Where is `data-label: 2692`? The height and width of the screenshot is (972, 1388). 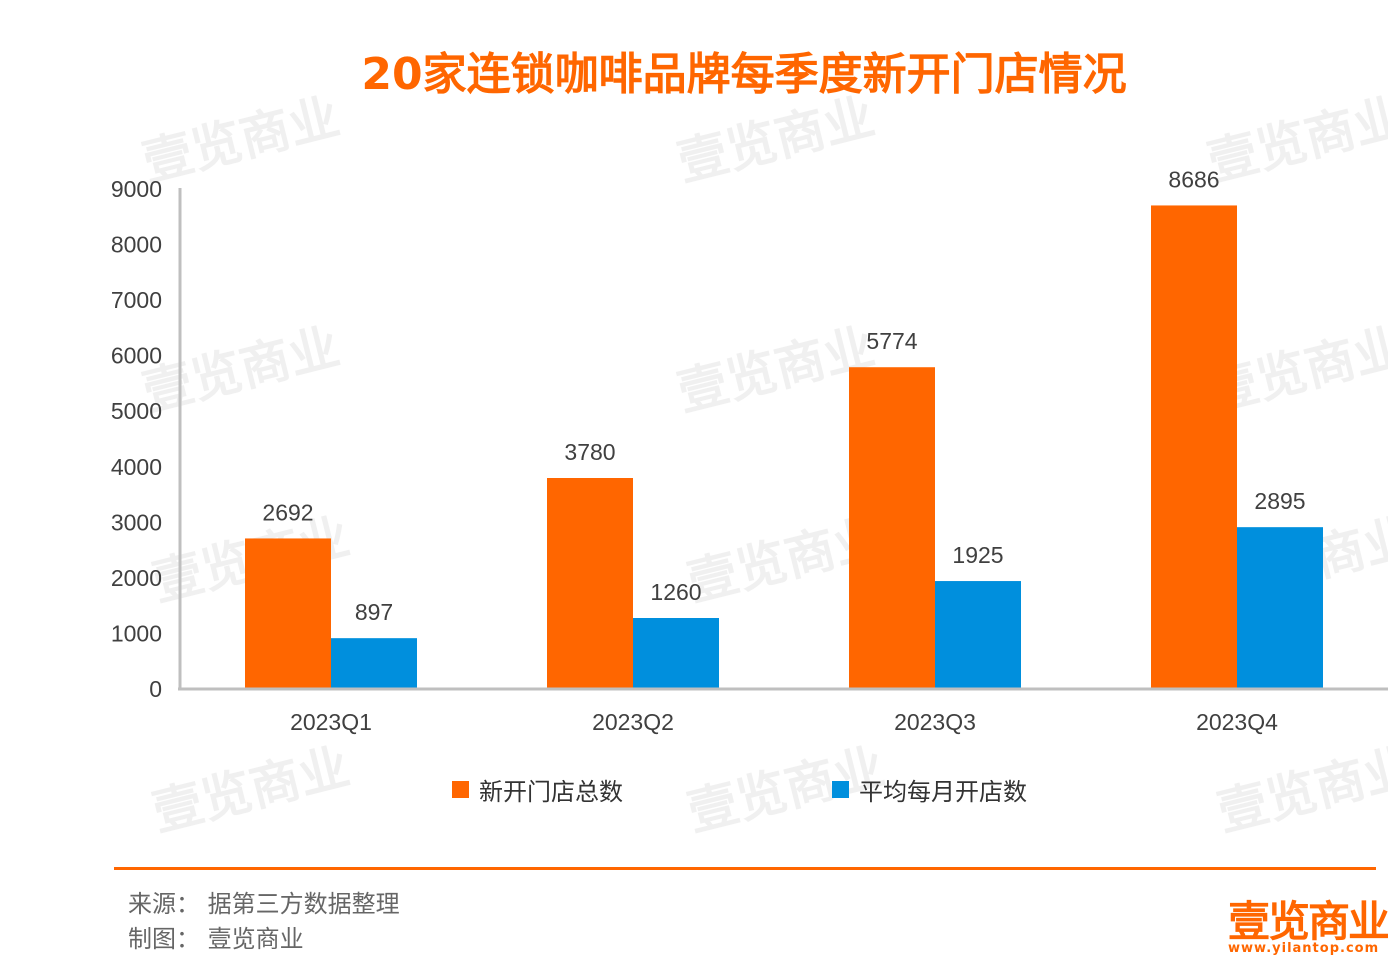 data-label: 2692 is located at coordinates (287, 512).